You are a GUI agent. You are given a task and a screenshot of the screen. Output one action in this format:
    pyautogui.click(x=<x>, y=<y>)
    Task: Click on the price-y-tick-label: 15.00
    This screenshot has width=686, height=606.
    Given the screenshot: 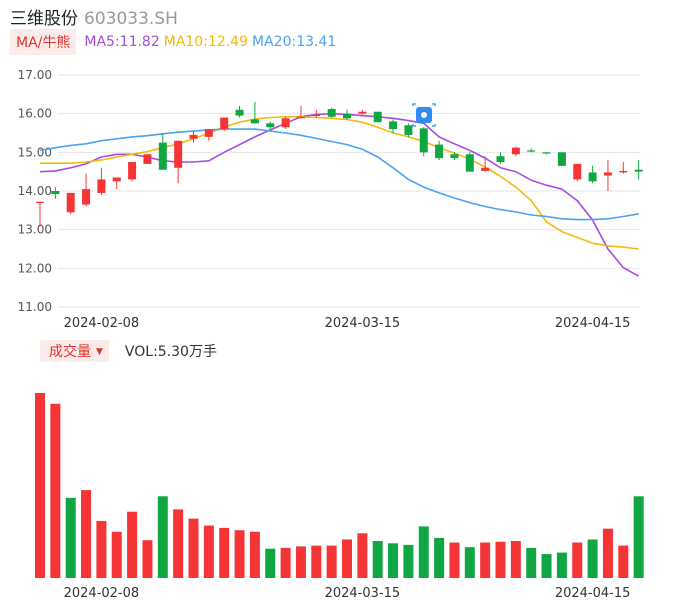 What is the action you would take?
    pyautogui.click(x=35, y=152)
    